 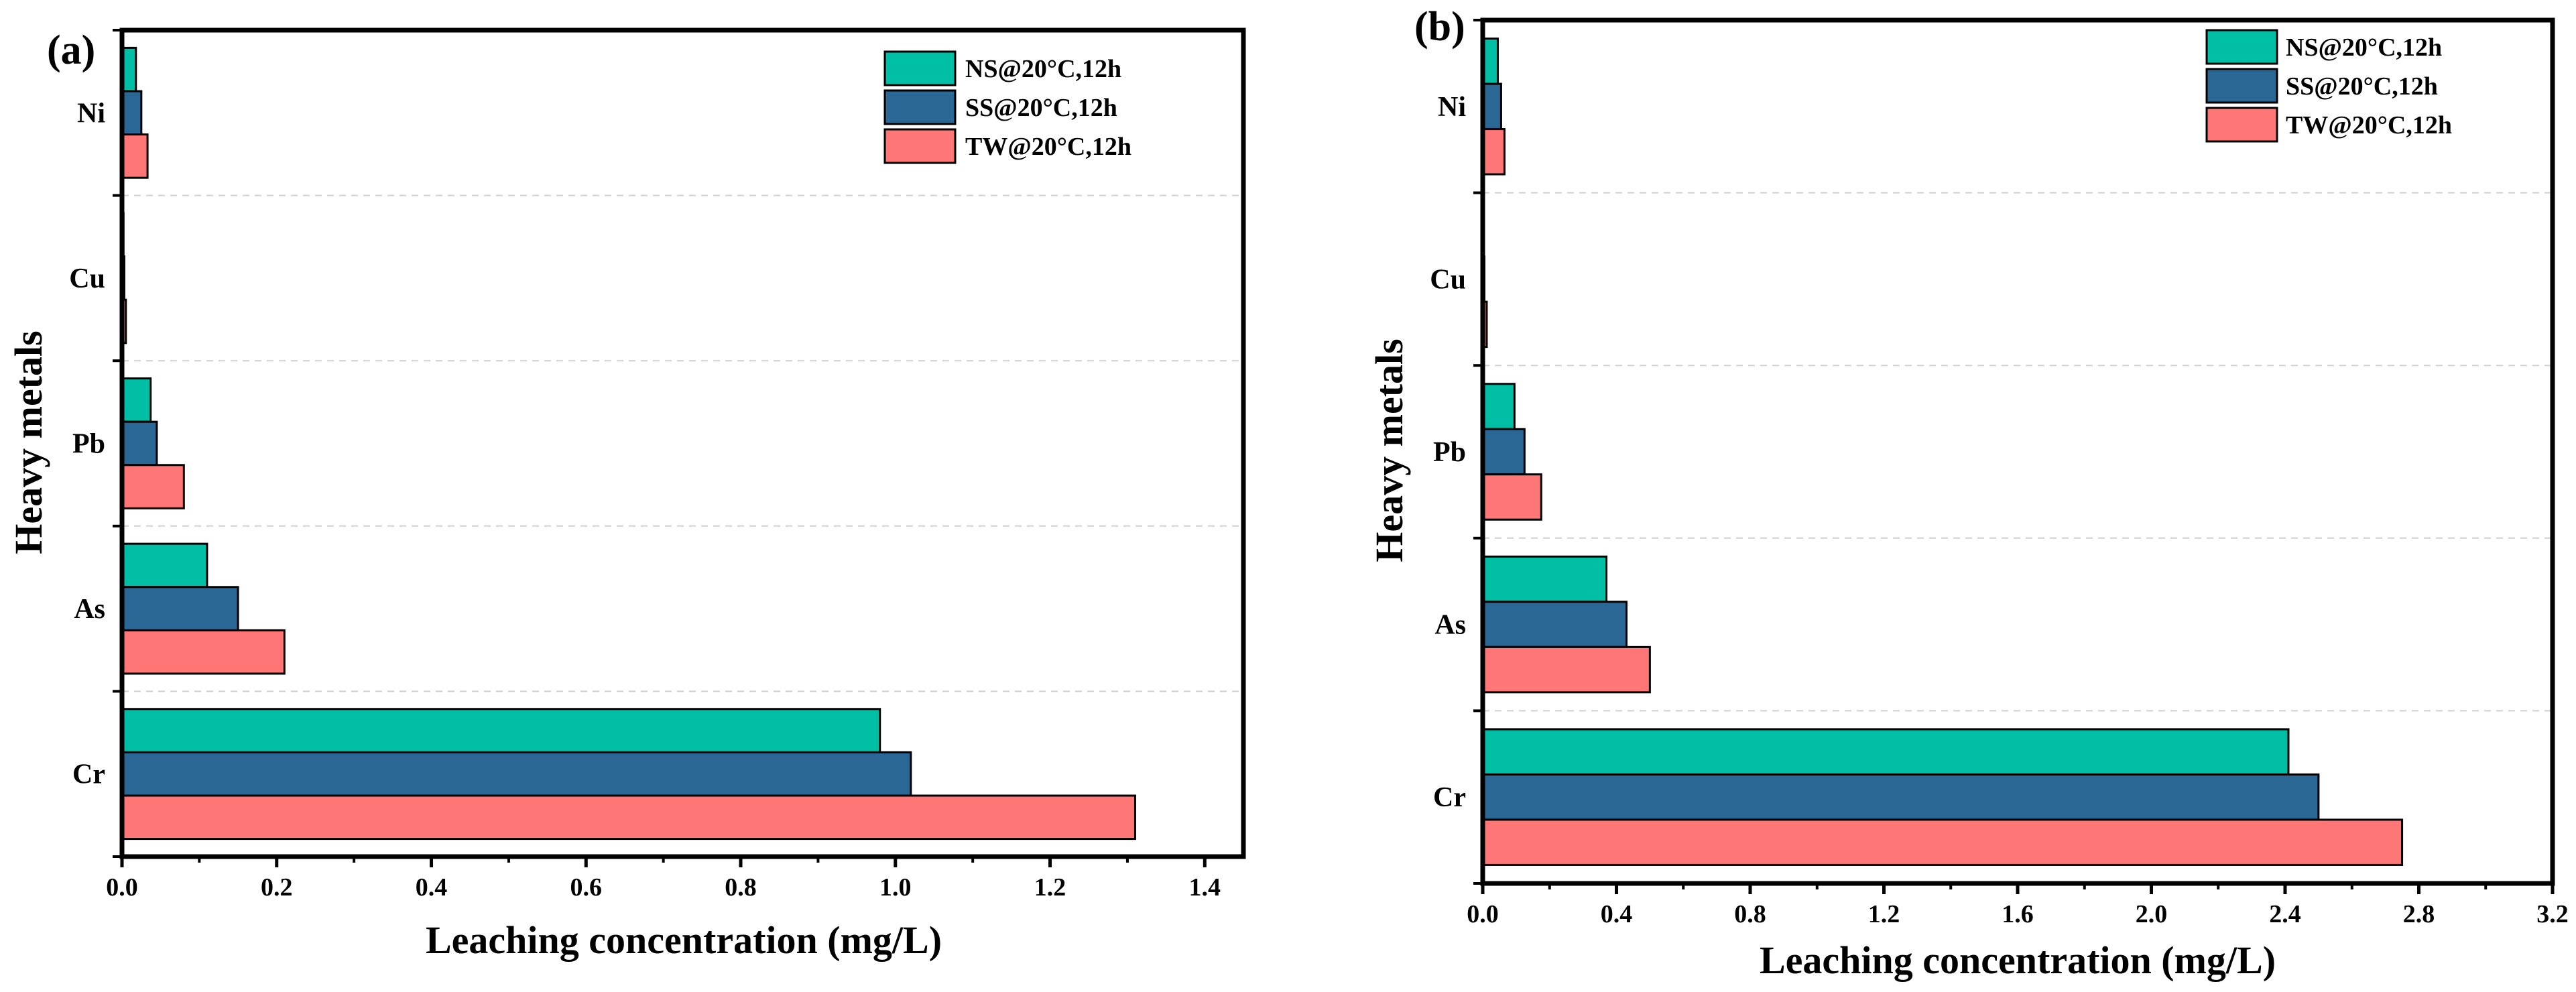 I want to click on x-tick-label: 0.6, so click(x=586, y=888).